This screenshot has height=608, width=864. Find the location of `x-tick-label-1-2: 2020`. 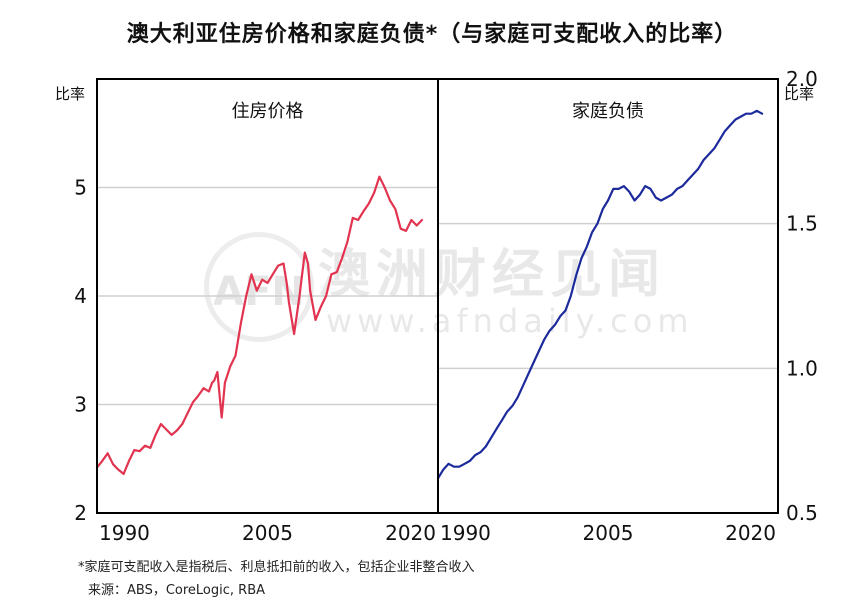

x-tick-label-1-2: 2020 is located at coordinates (750, 533).